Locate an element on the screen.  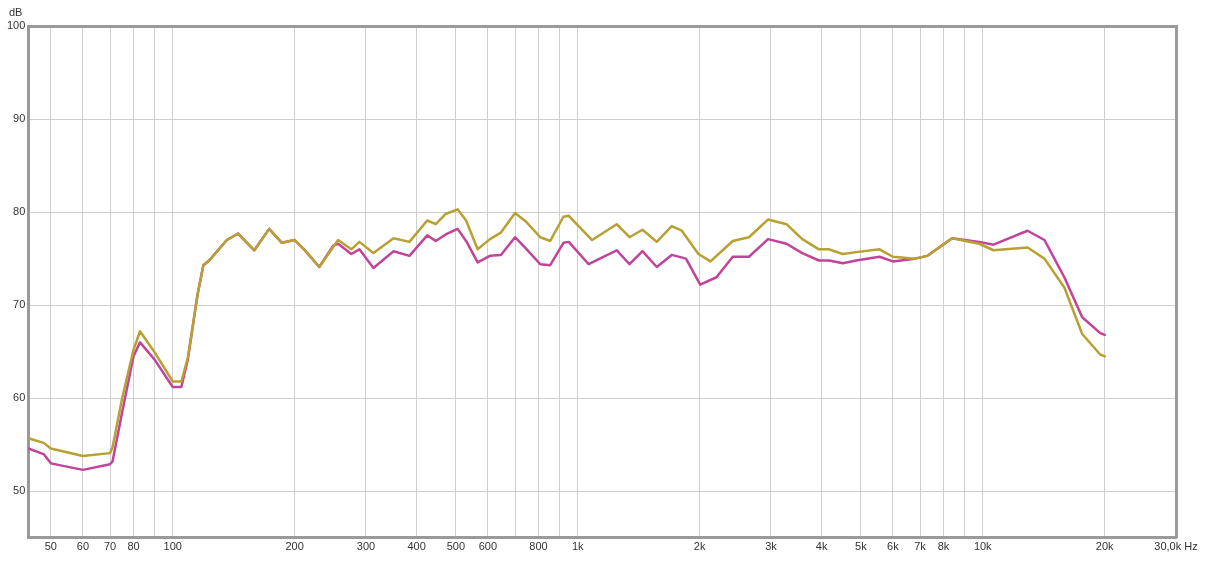
x-tick-label: 50 is located at coordinates (50, 546).